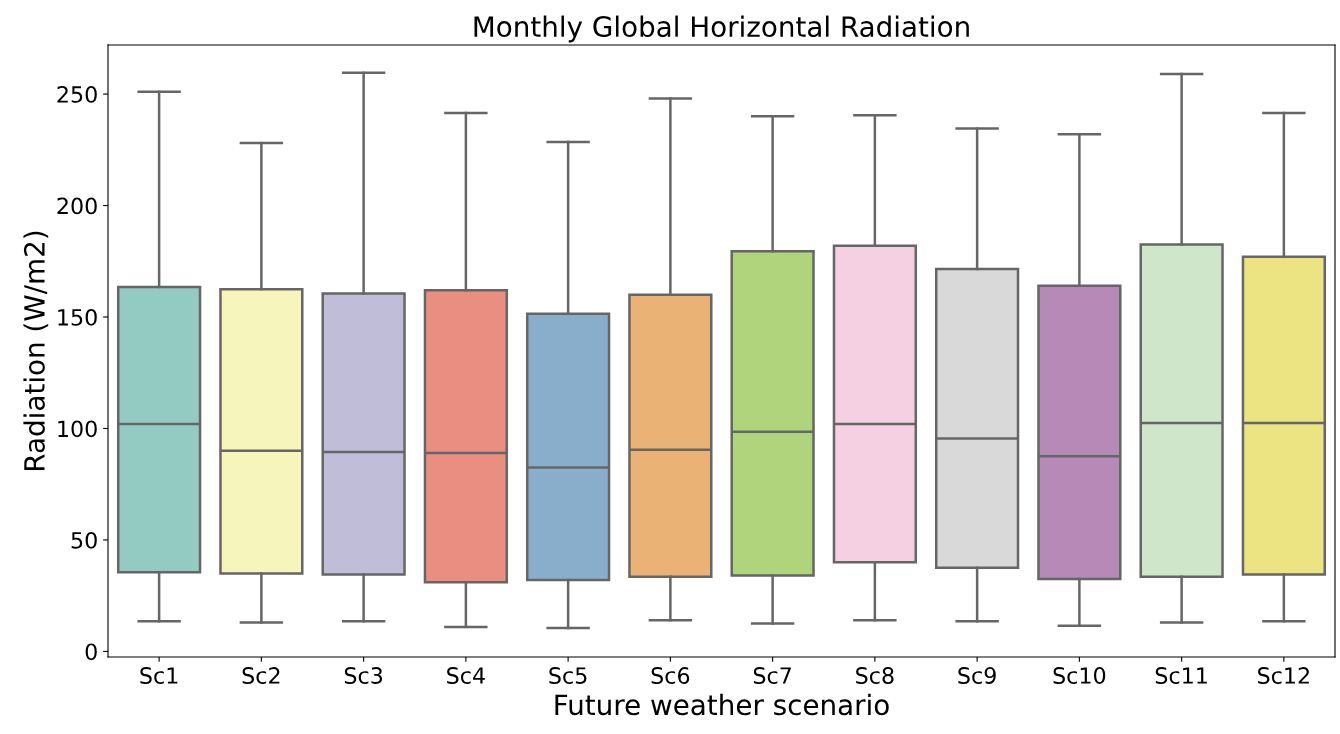 This screenshot has width=1340, height=734. Describe the element at coordinates (977, 675) in the screenshot. I see `x-tick-label: Sc9` at that location.